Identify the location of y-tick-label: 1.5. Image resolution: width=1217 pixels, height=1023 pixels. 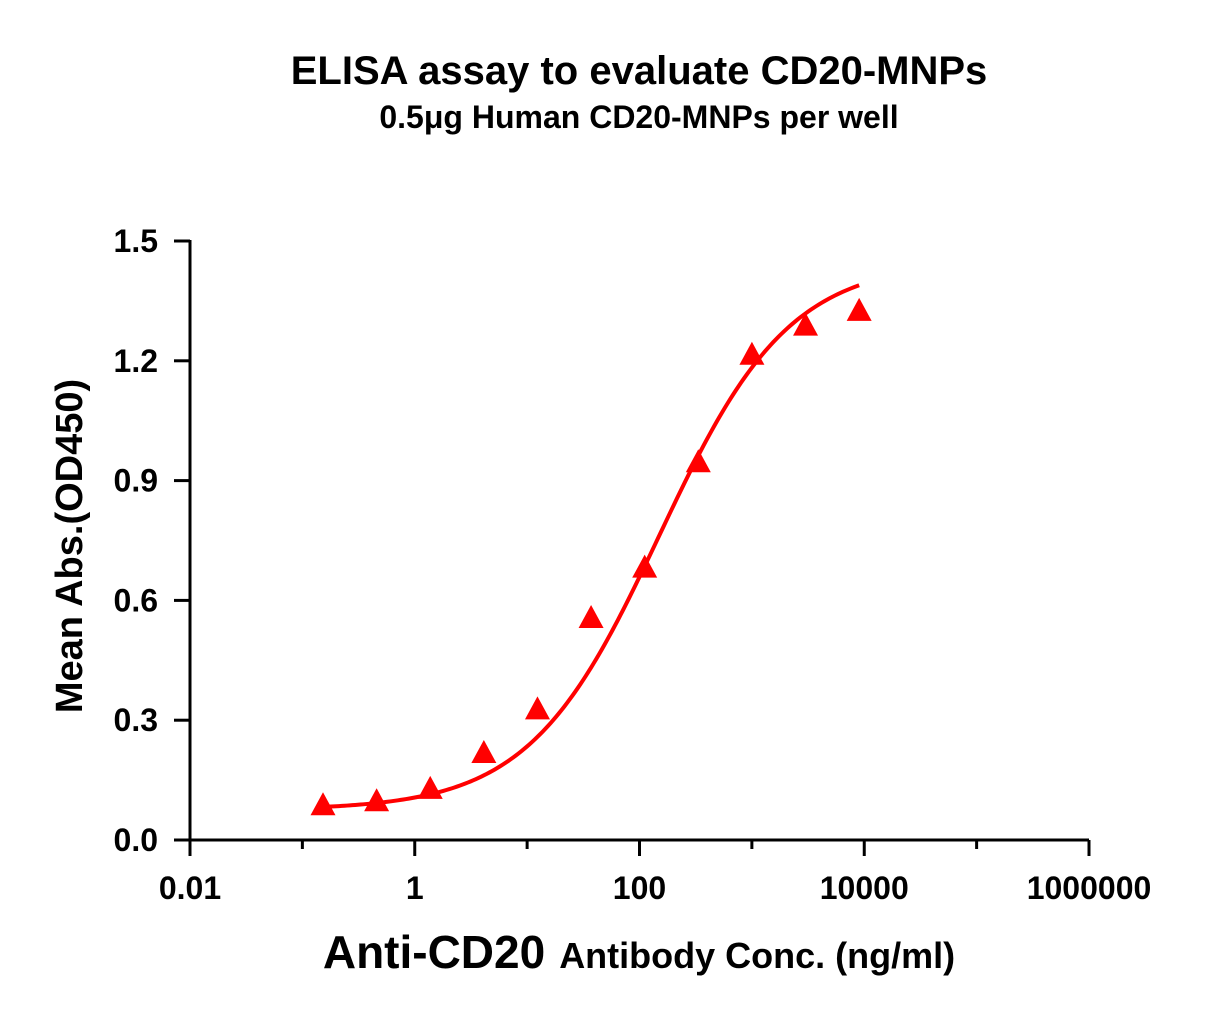
(136, 241).